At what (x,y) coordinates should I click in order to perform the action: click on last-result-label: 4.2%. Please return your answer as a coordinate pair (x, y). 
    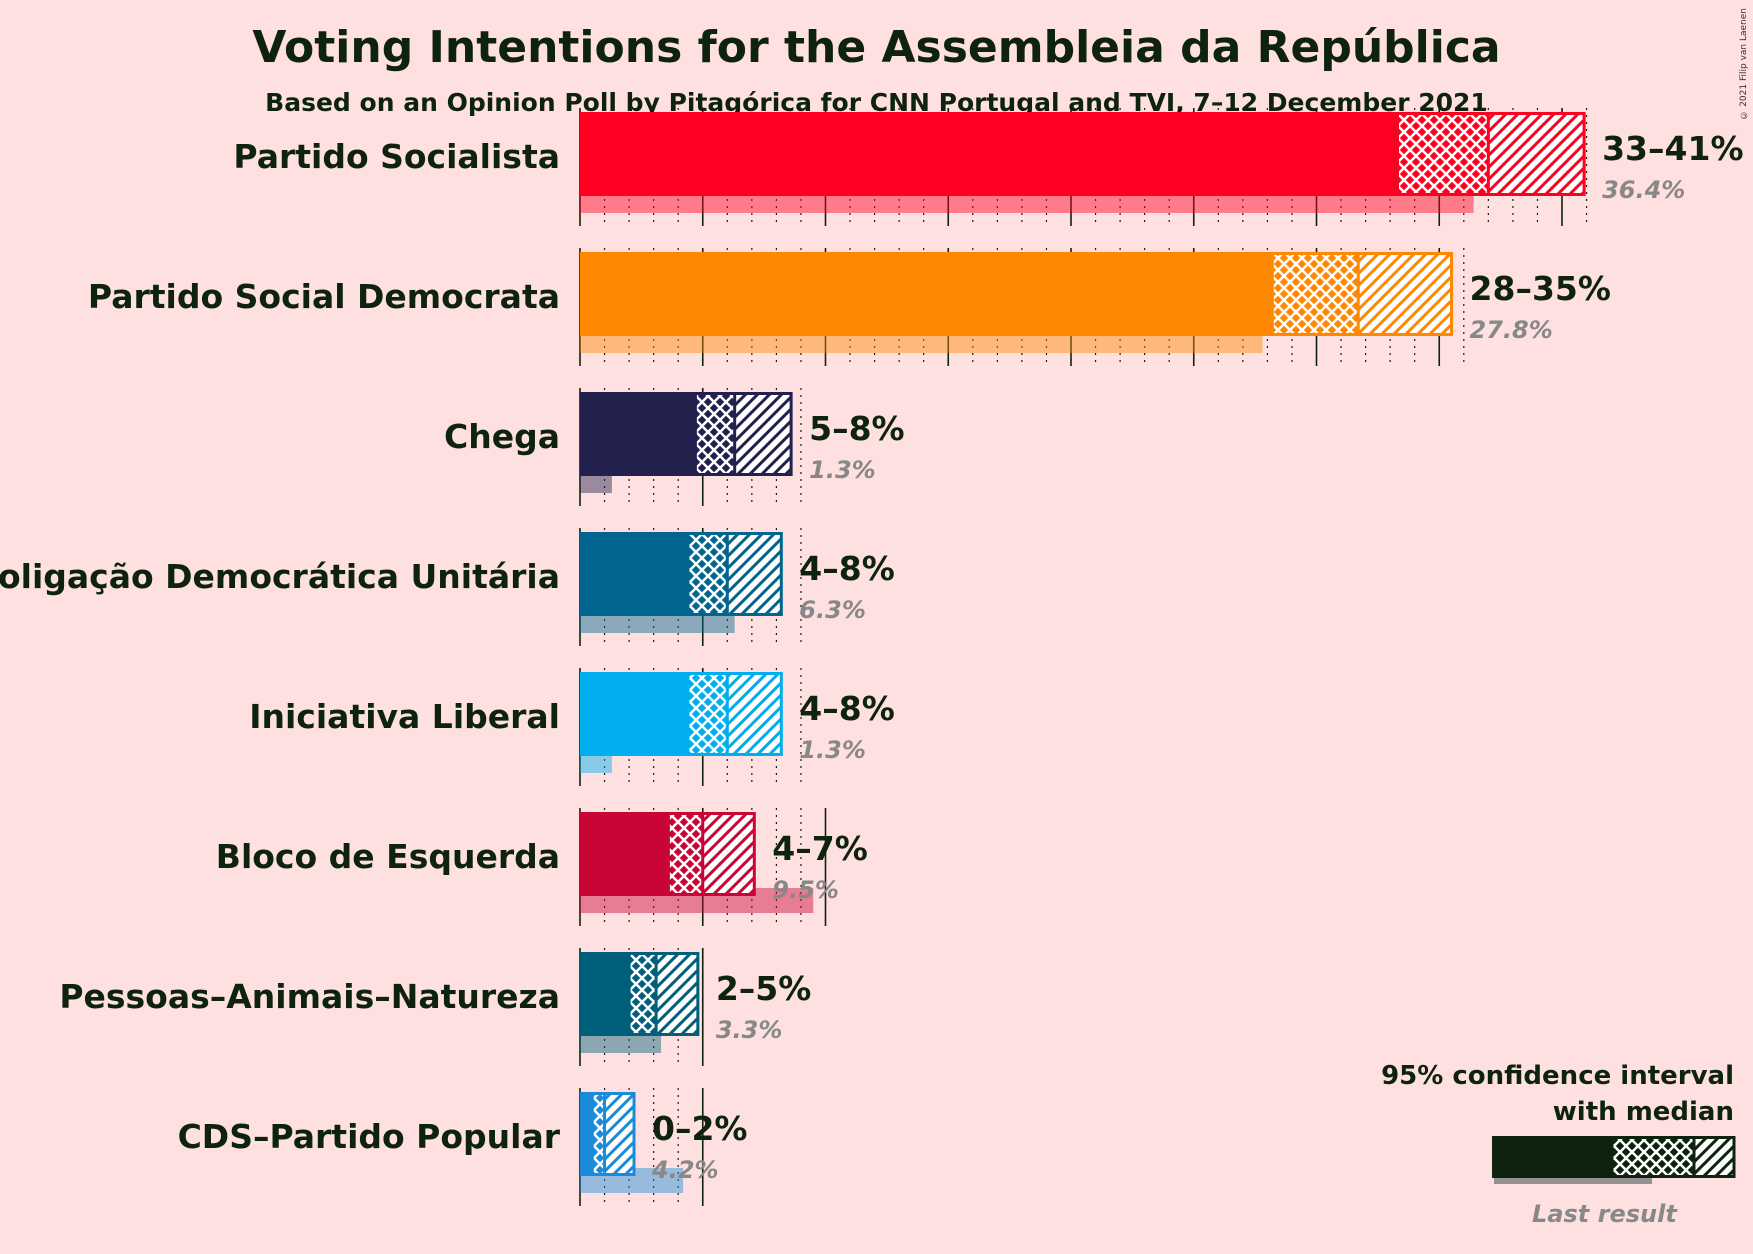
    Looking at the image, I should click on (685, 1170).